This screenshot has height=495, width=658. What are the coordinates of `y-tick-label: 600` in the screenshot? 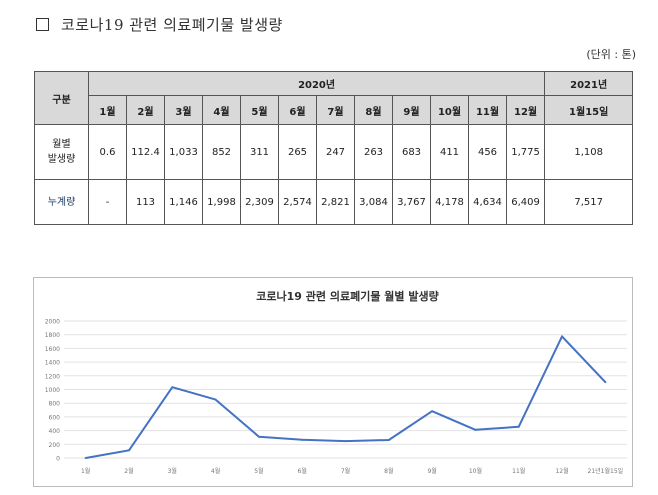 It's located at (55, 417).